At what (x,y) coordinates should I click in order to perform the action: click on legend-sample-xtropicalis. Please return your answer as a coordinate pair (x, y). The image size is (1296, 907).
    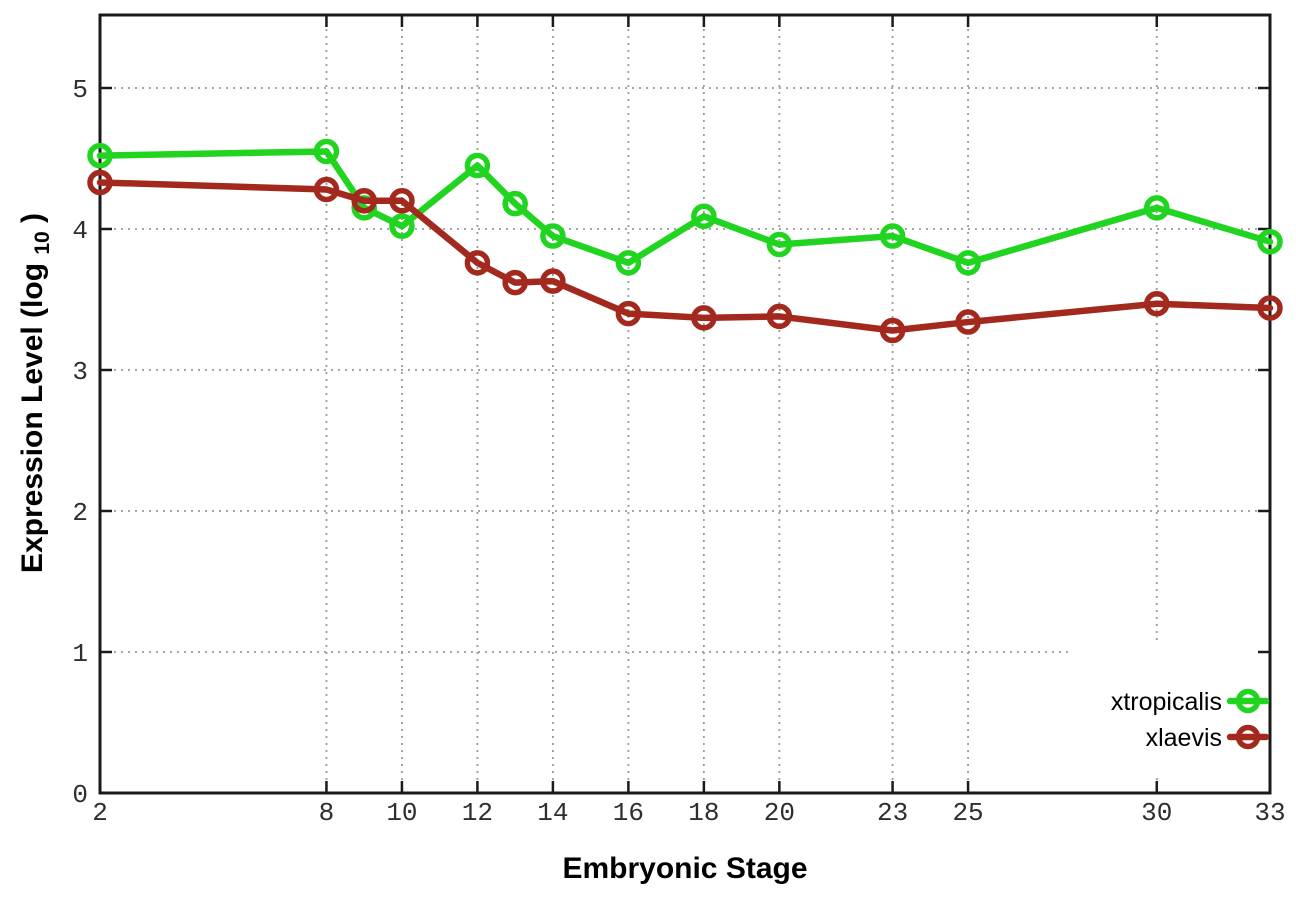
    Looking at the image, I should click on (1248, 701).